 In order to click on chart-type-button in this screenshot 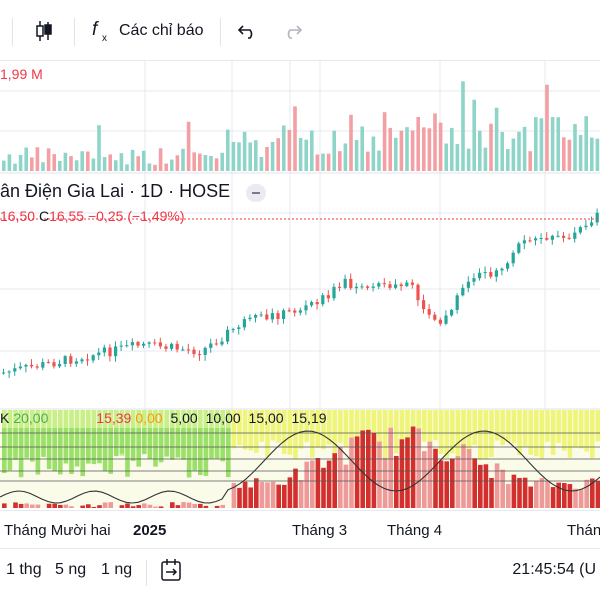, I will do `click(46, 31)`.